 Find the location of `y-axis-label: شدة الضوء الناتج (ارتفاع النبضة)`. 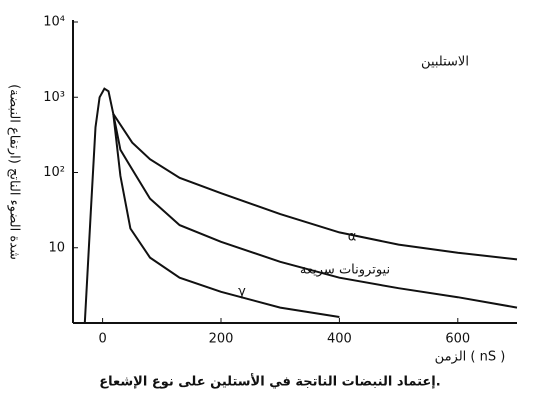

y-axis-label: شدة الضوء الناتج (ارتفاع النبضة) is located at coordinates (14, 172).